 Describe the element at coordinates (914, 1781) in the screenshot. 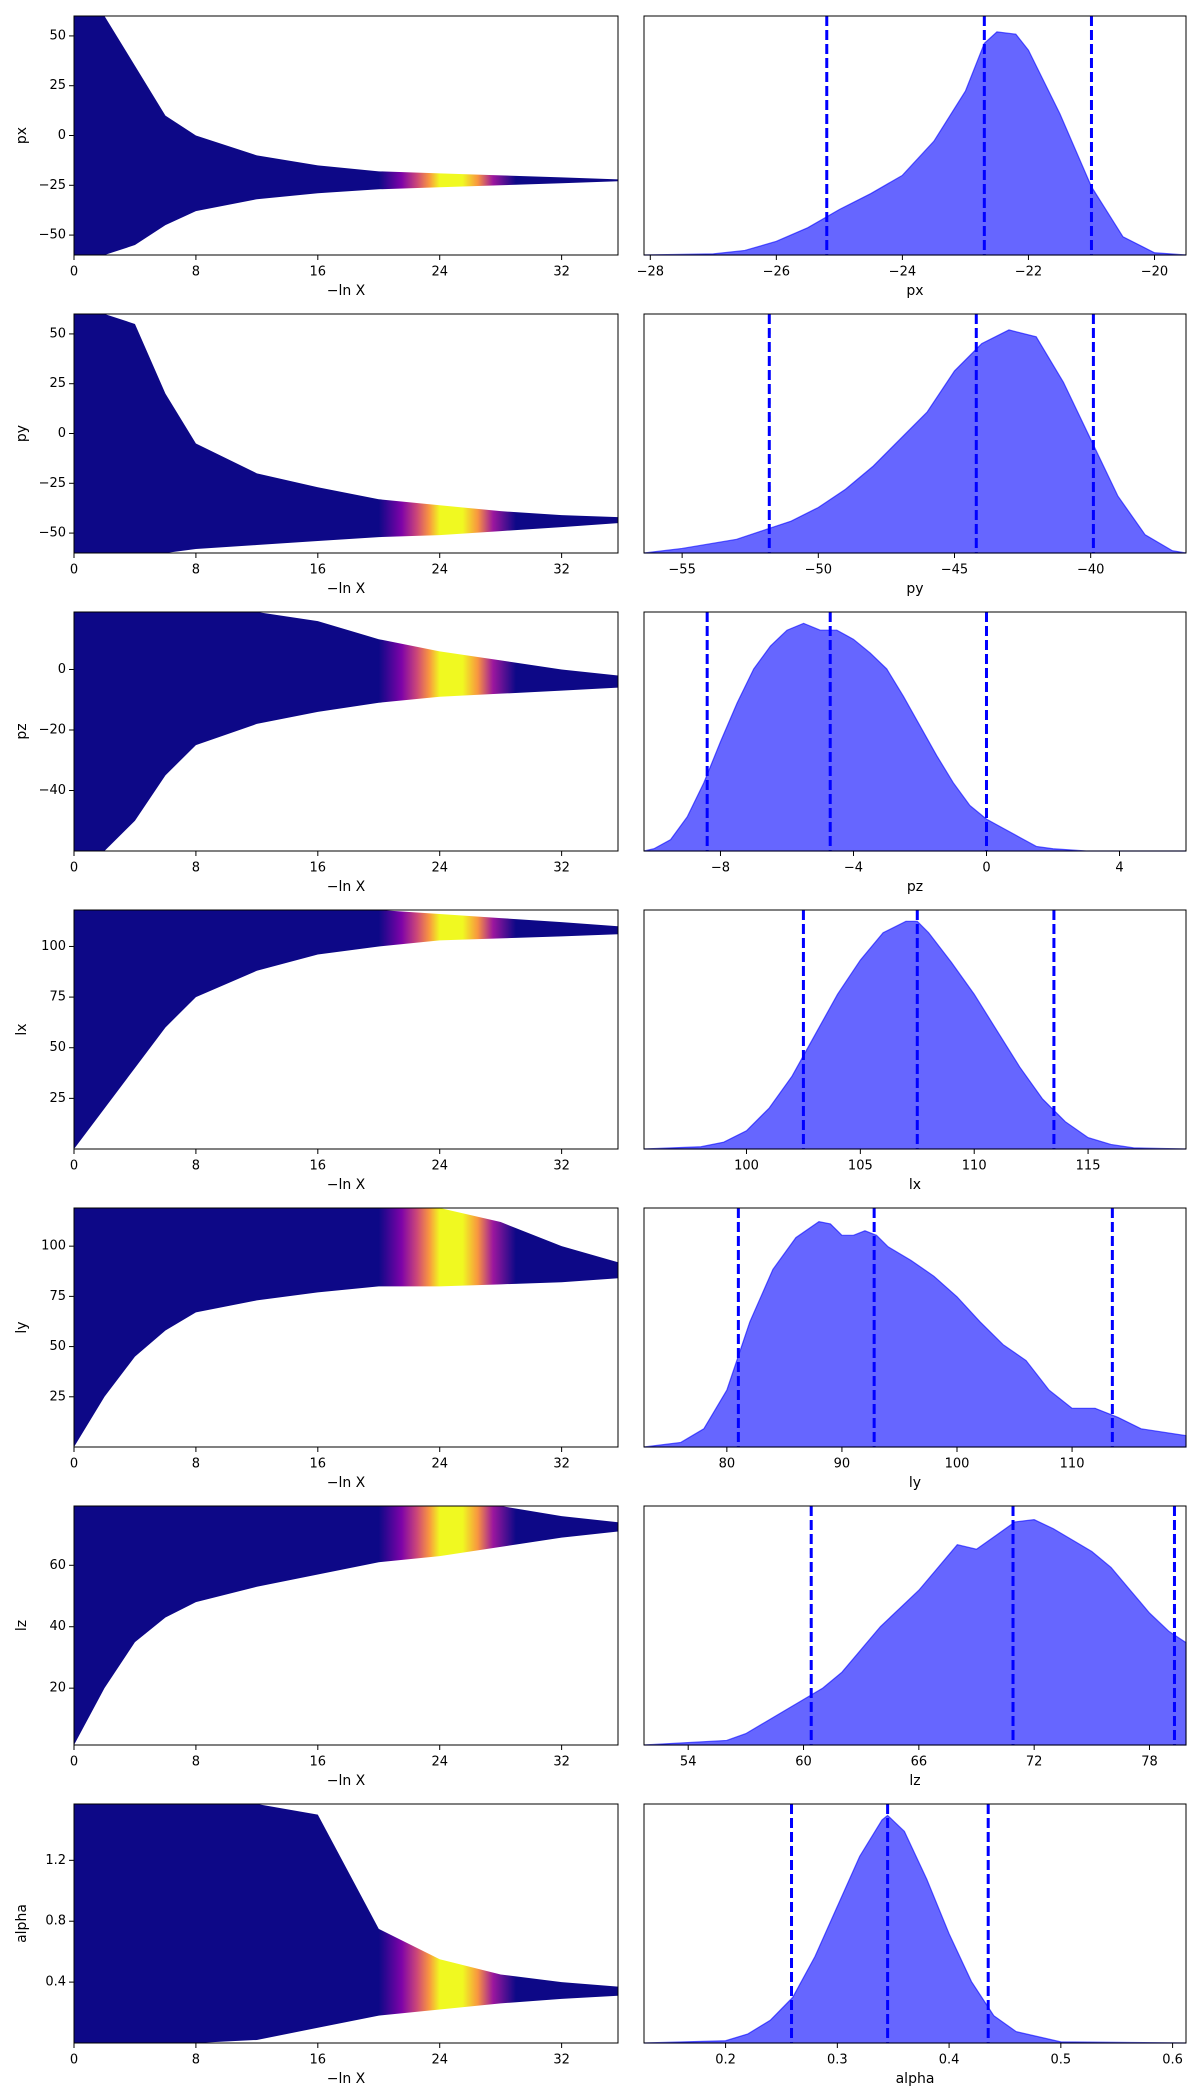

I see `x-axis-label: lz` at that location.